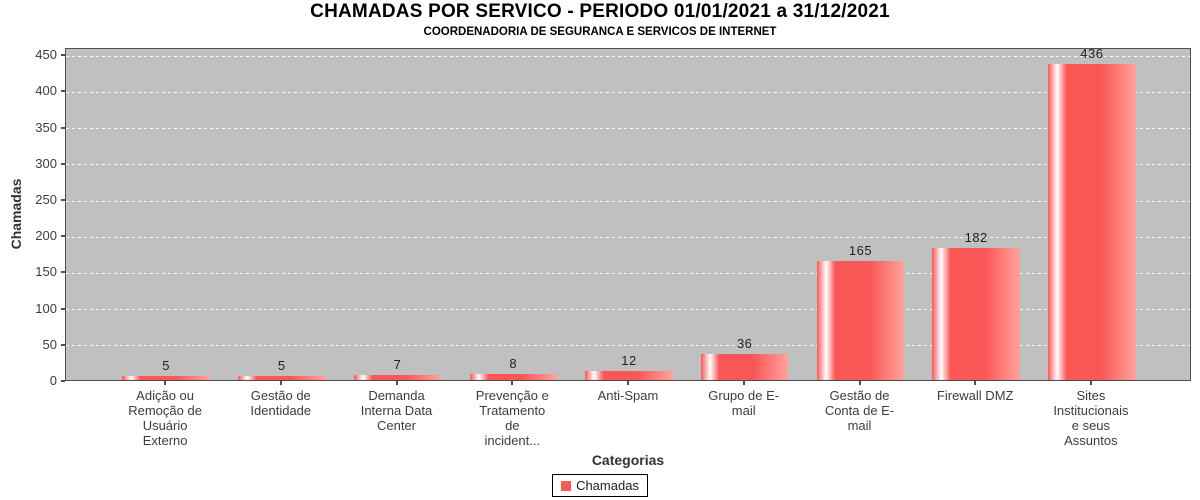 This screenshot has height=500, width=1200. Describe the element at coordinates (46, 55) in the screenshot. I see `y-tick-label-450: 450` at that location.